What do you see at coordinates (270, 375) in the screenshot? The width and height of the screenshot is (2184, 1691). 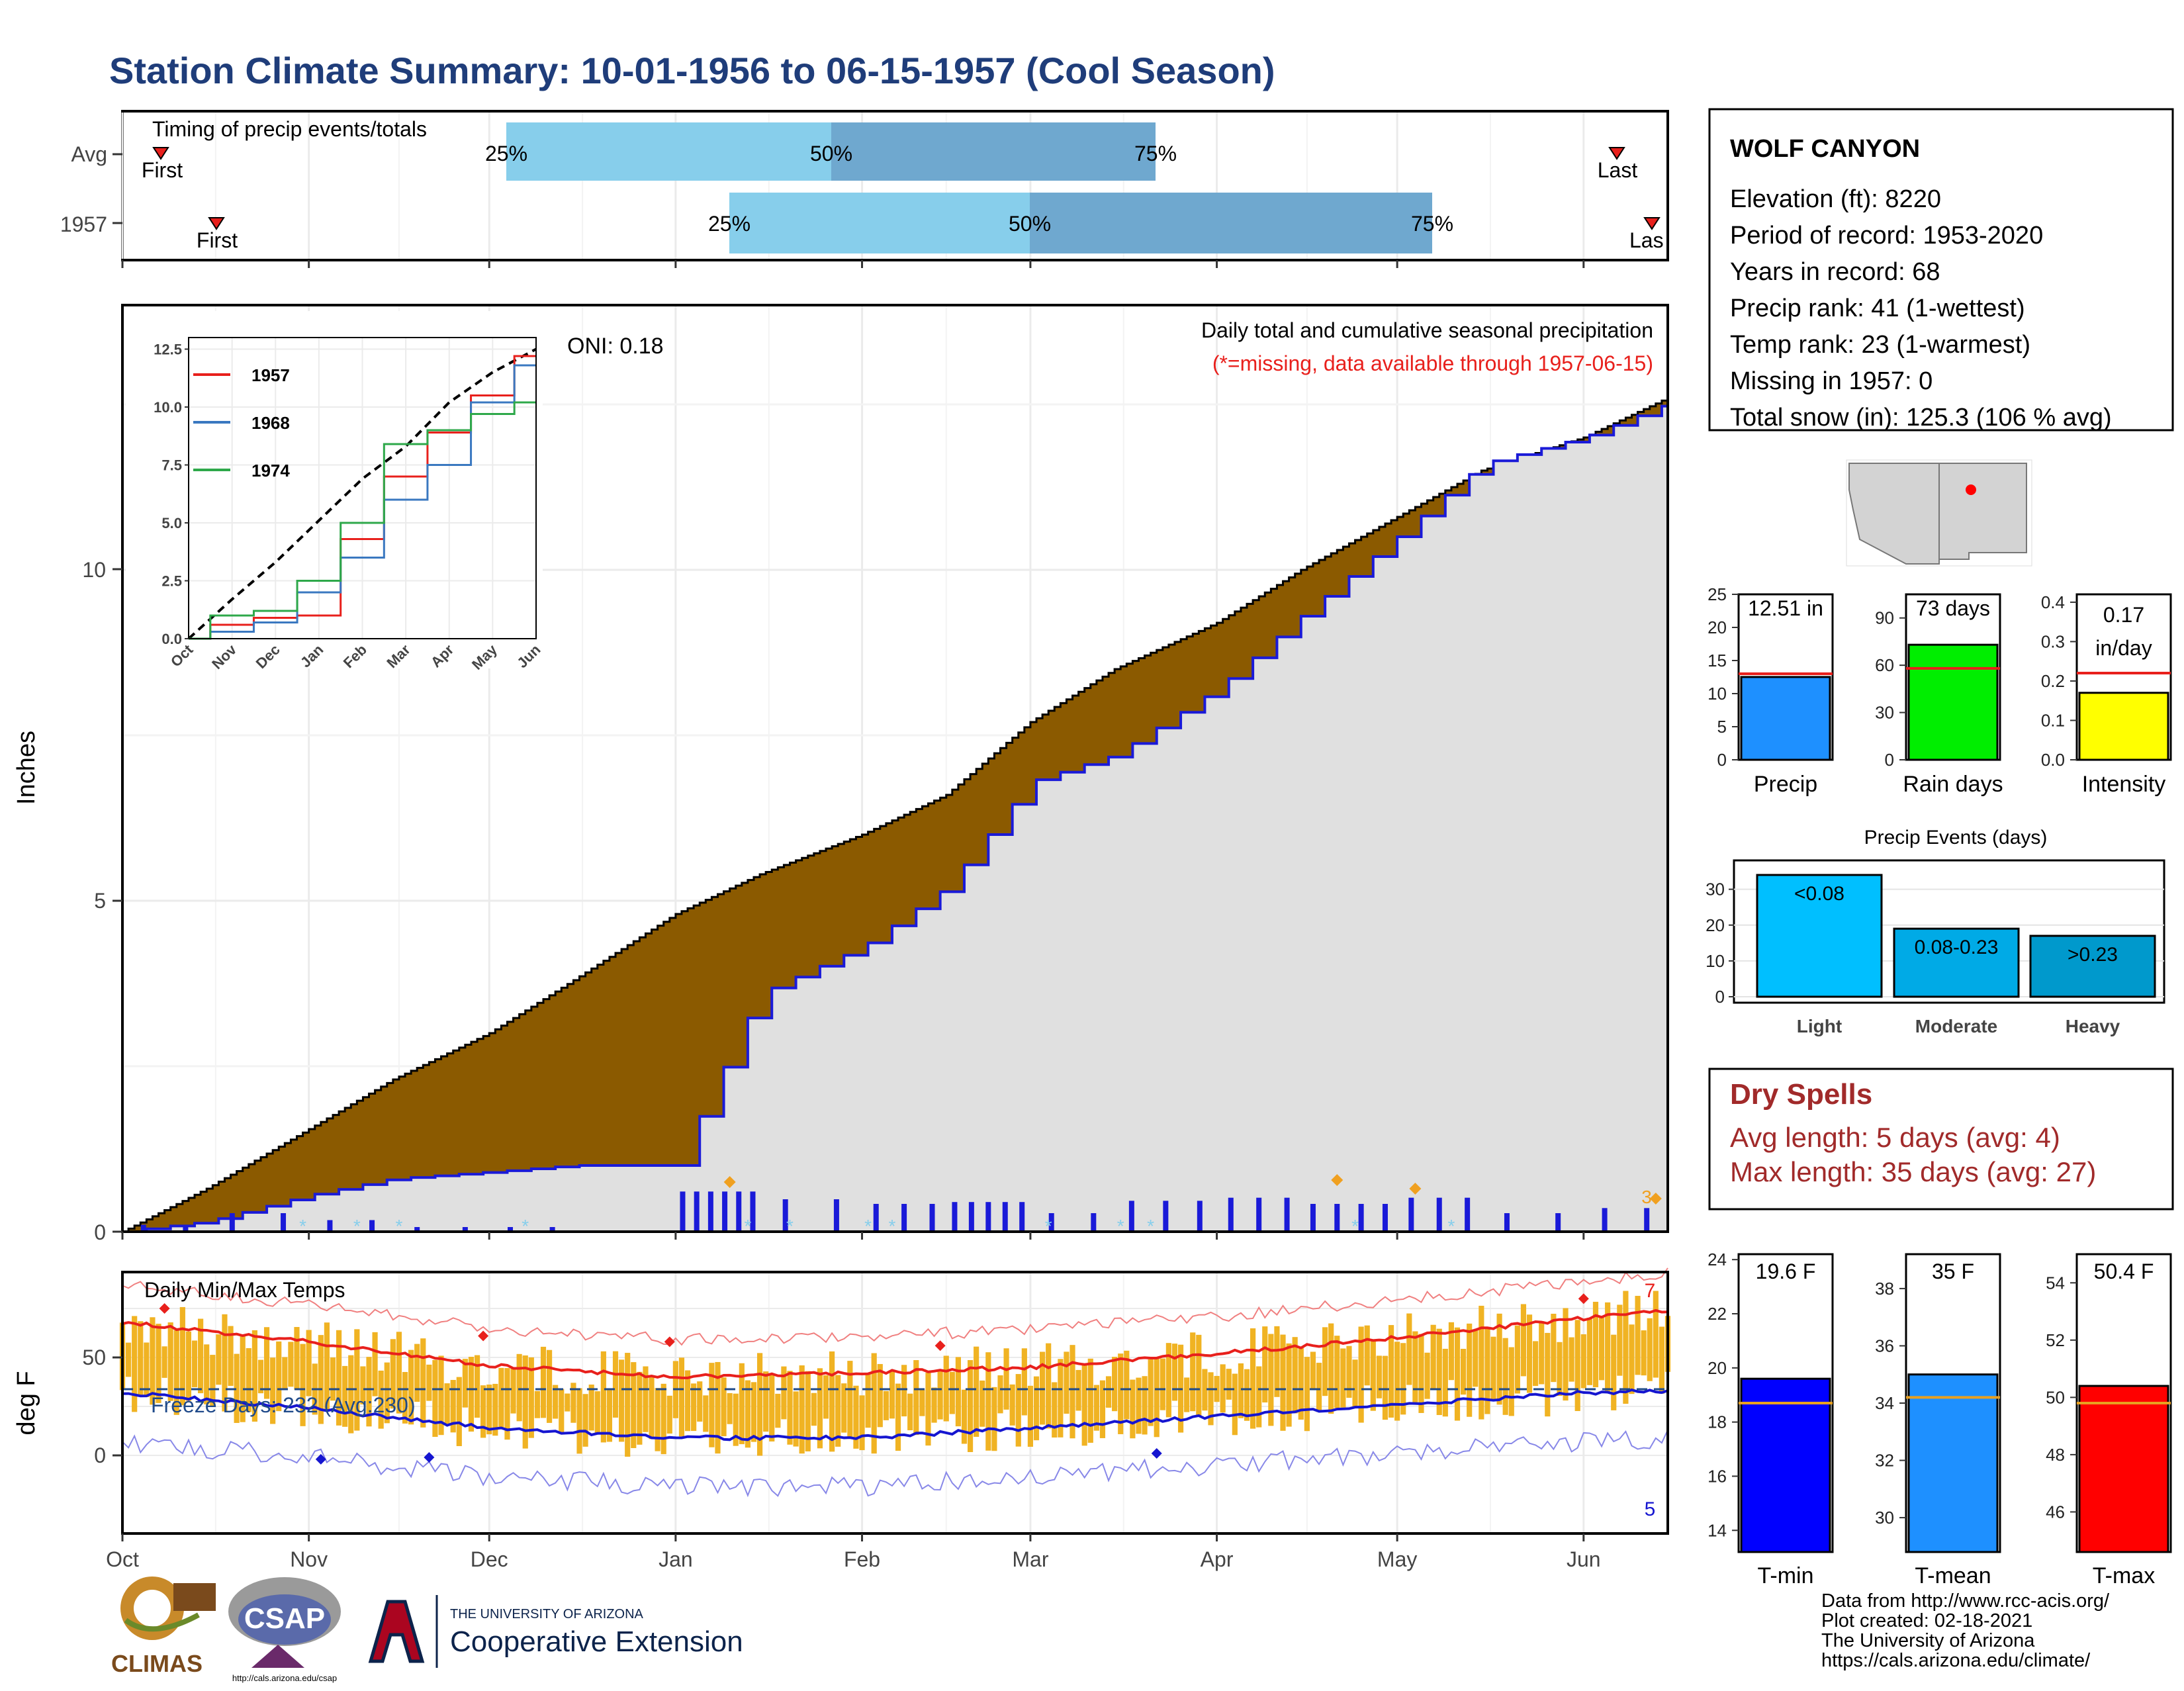 I see `inset-legend-1957: 1957` at bounding box center [270, 375].